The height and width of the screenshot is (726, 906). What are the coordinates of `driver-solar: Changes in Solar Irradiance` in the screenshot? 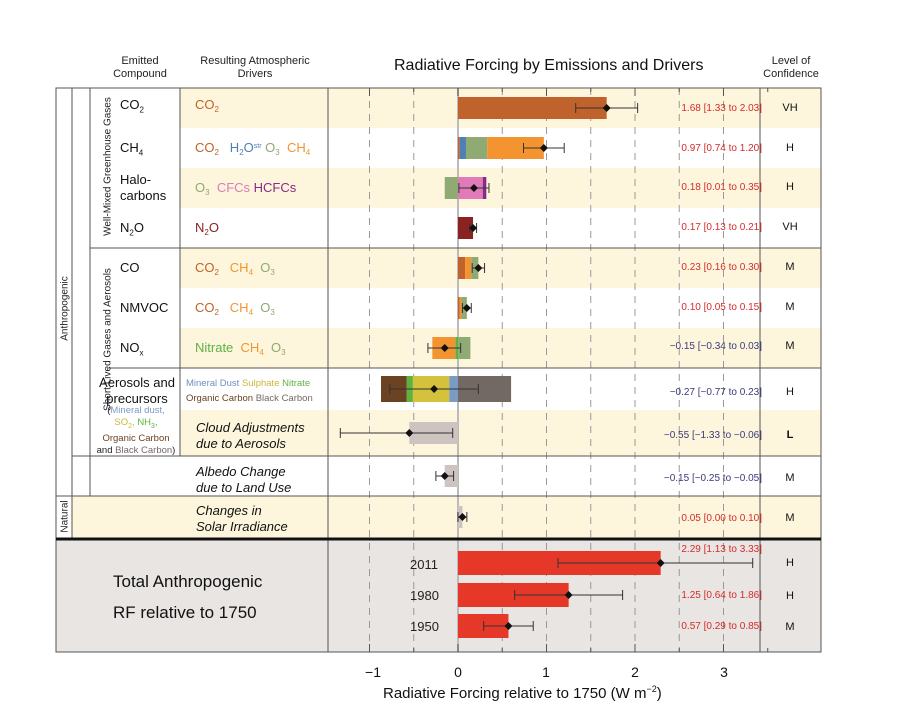 It's located at (242, 518).